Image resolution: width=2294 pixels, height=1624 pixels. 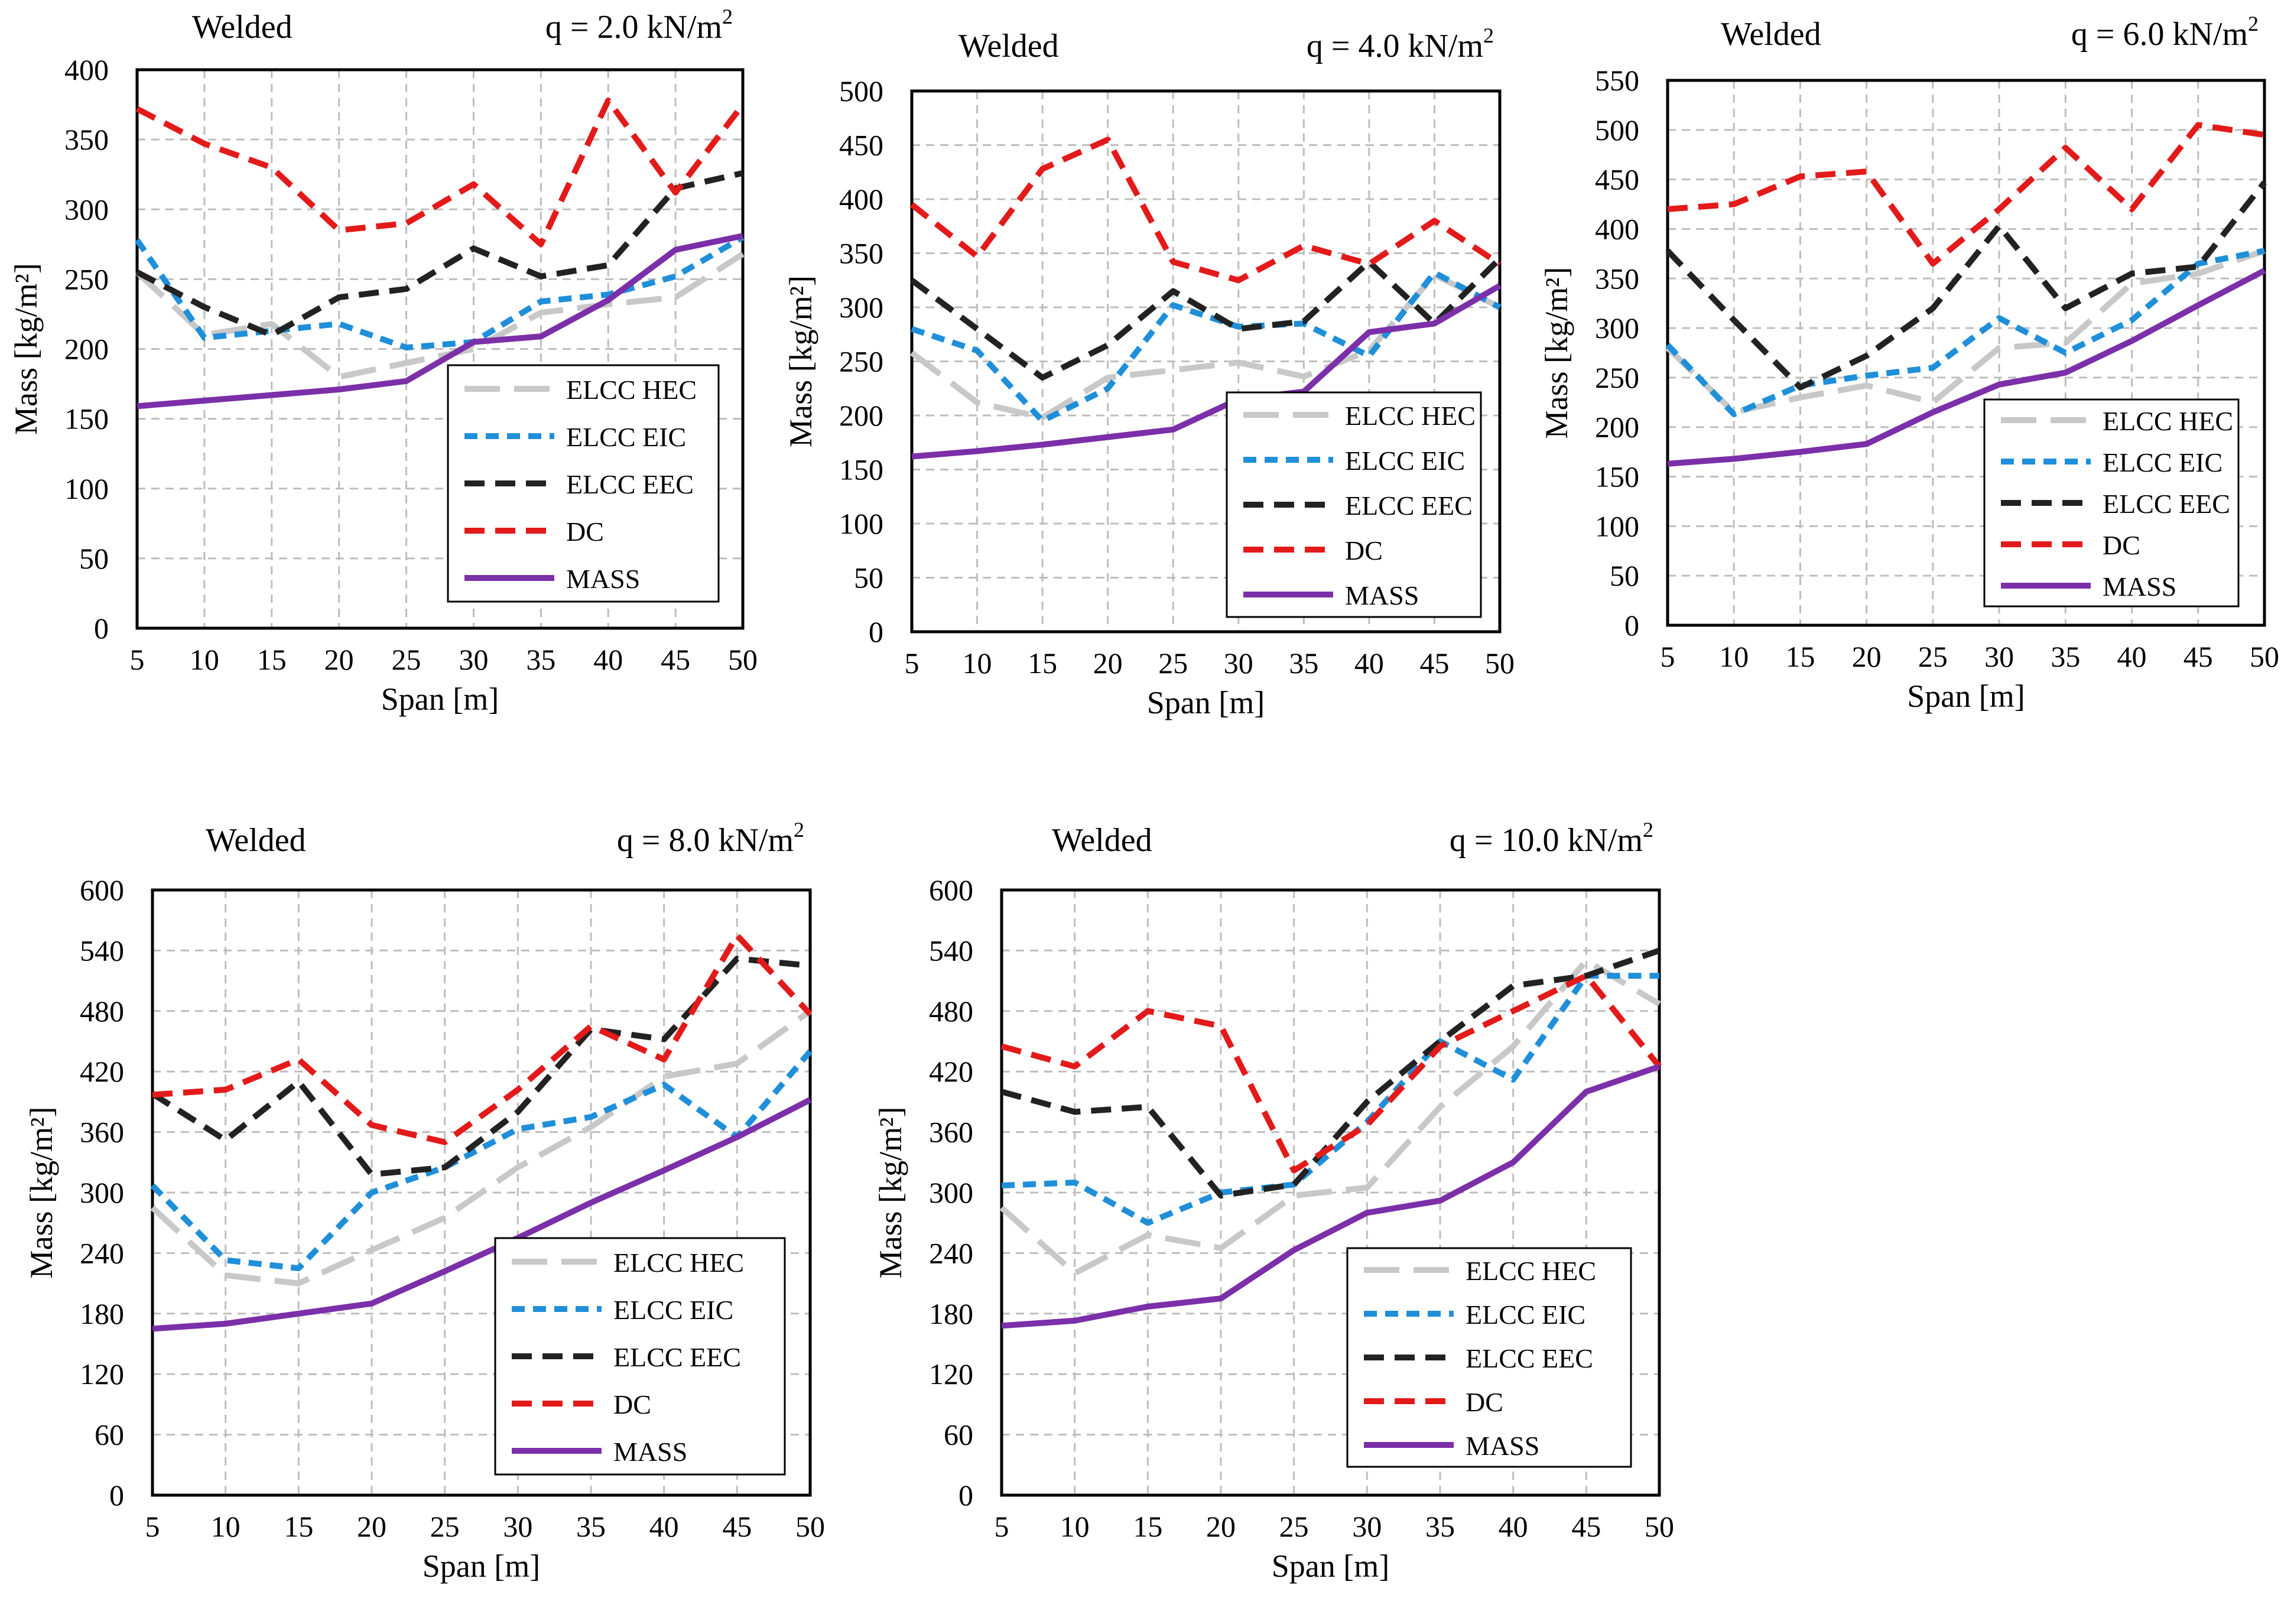 What do you see at coordinates (861, 361) in the screenshot?
I see `y-tick-label: 250` at bounding box center [861, 361].